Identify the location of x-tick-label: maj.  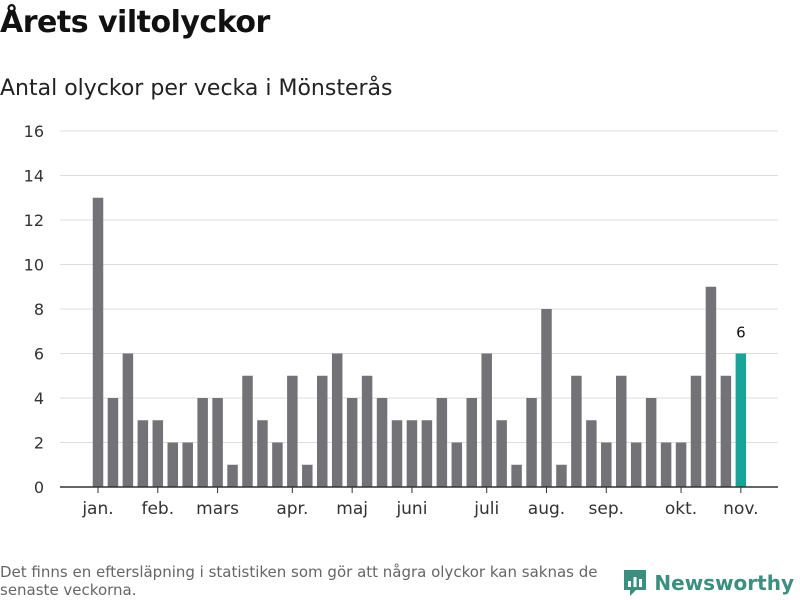
(352, 509).